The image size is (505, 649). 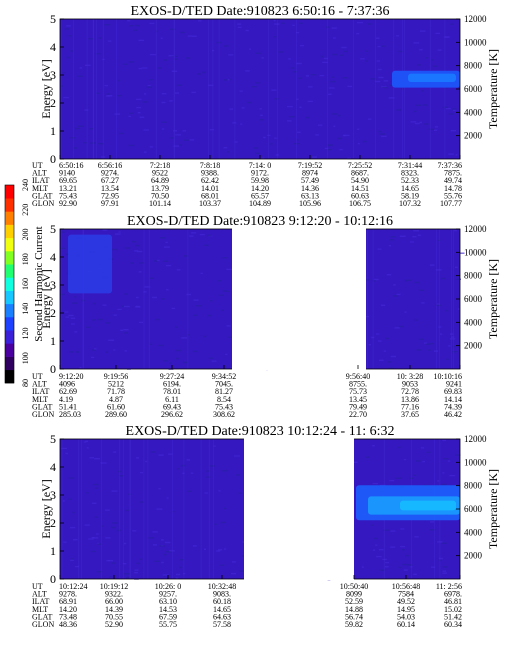 I want to click on y-tick-label: 2, so click(x=53, y=313).